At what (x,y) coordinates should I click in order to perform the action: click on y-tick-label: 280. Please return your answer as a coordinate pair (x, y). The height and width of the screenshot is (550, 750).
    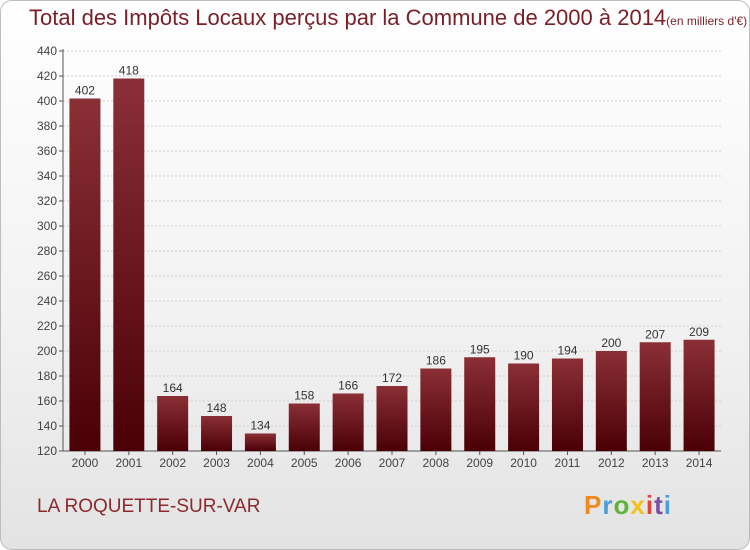
    Looking at the image, I should click on (47, 251).